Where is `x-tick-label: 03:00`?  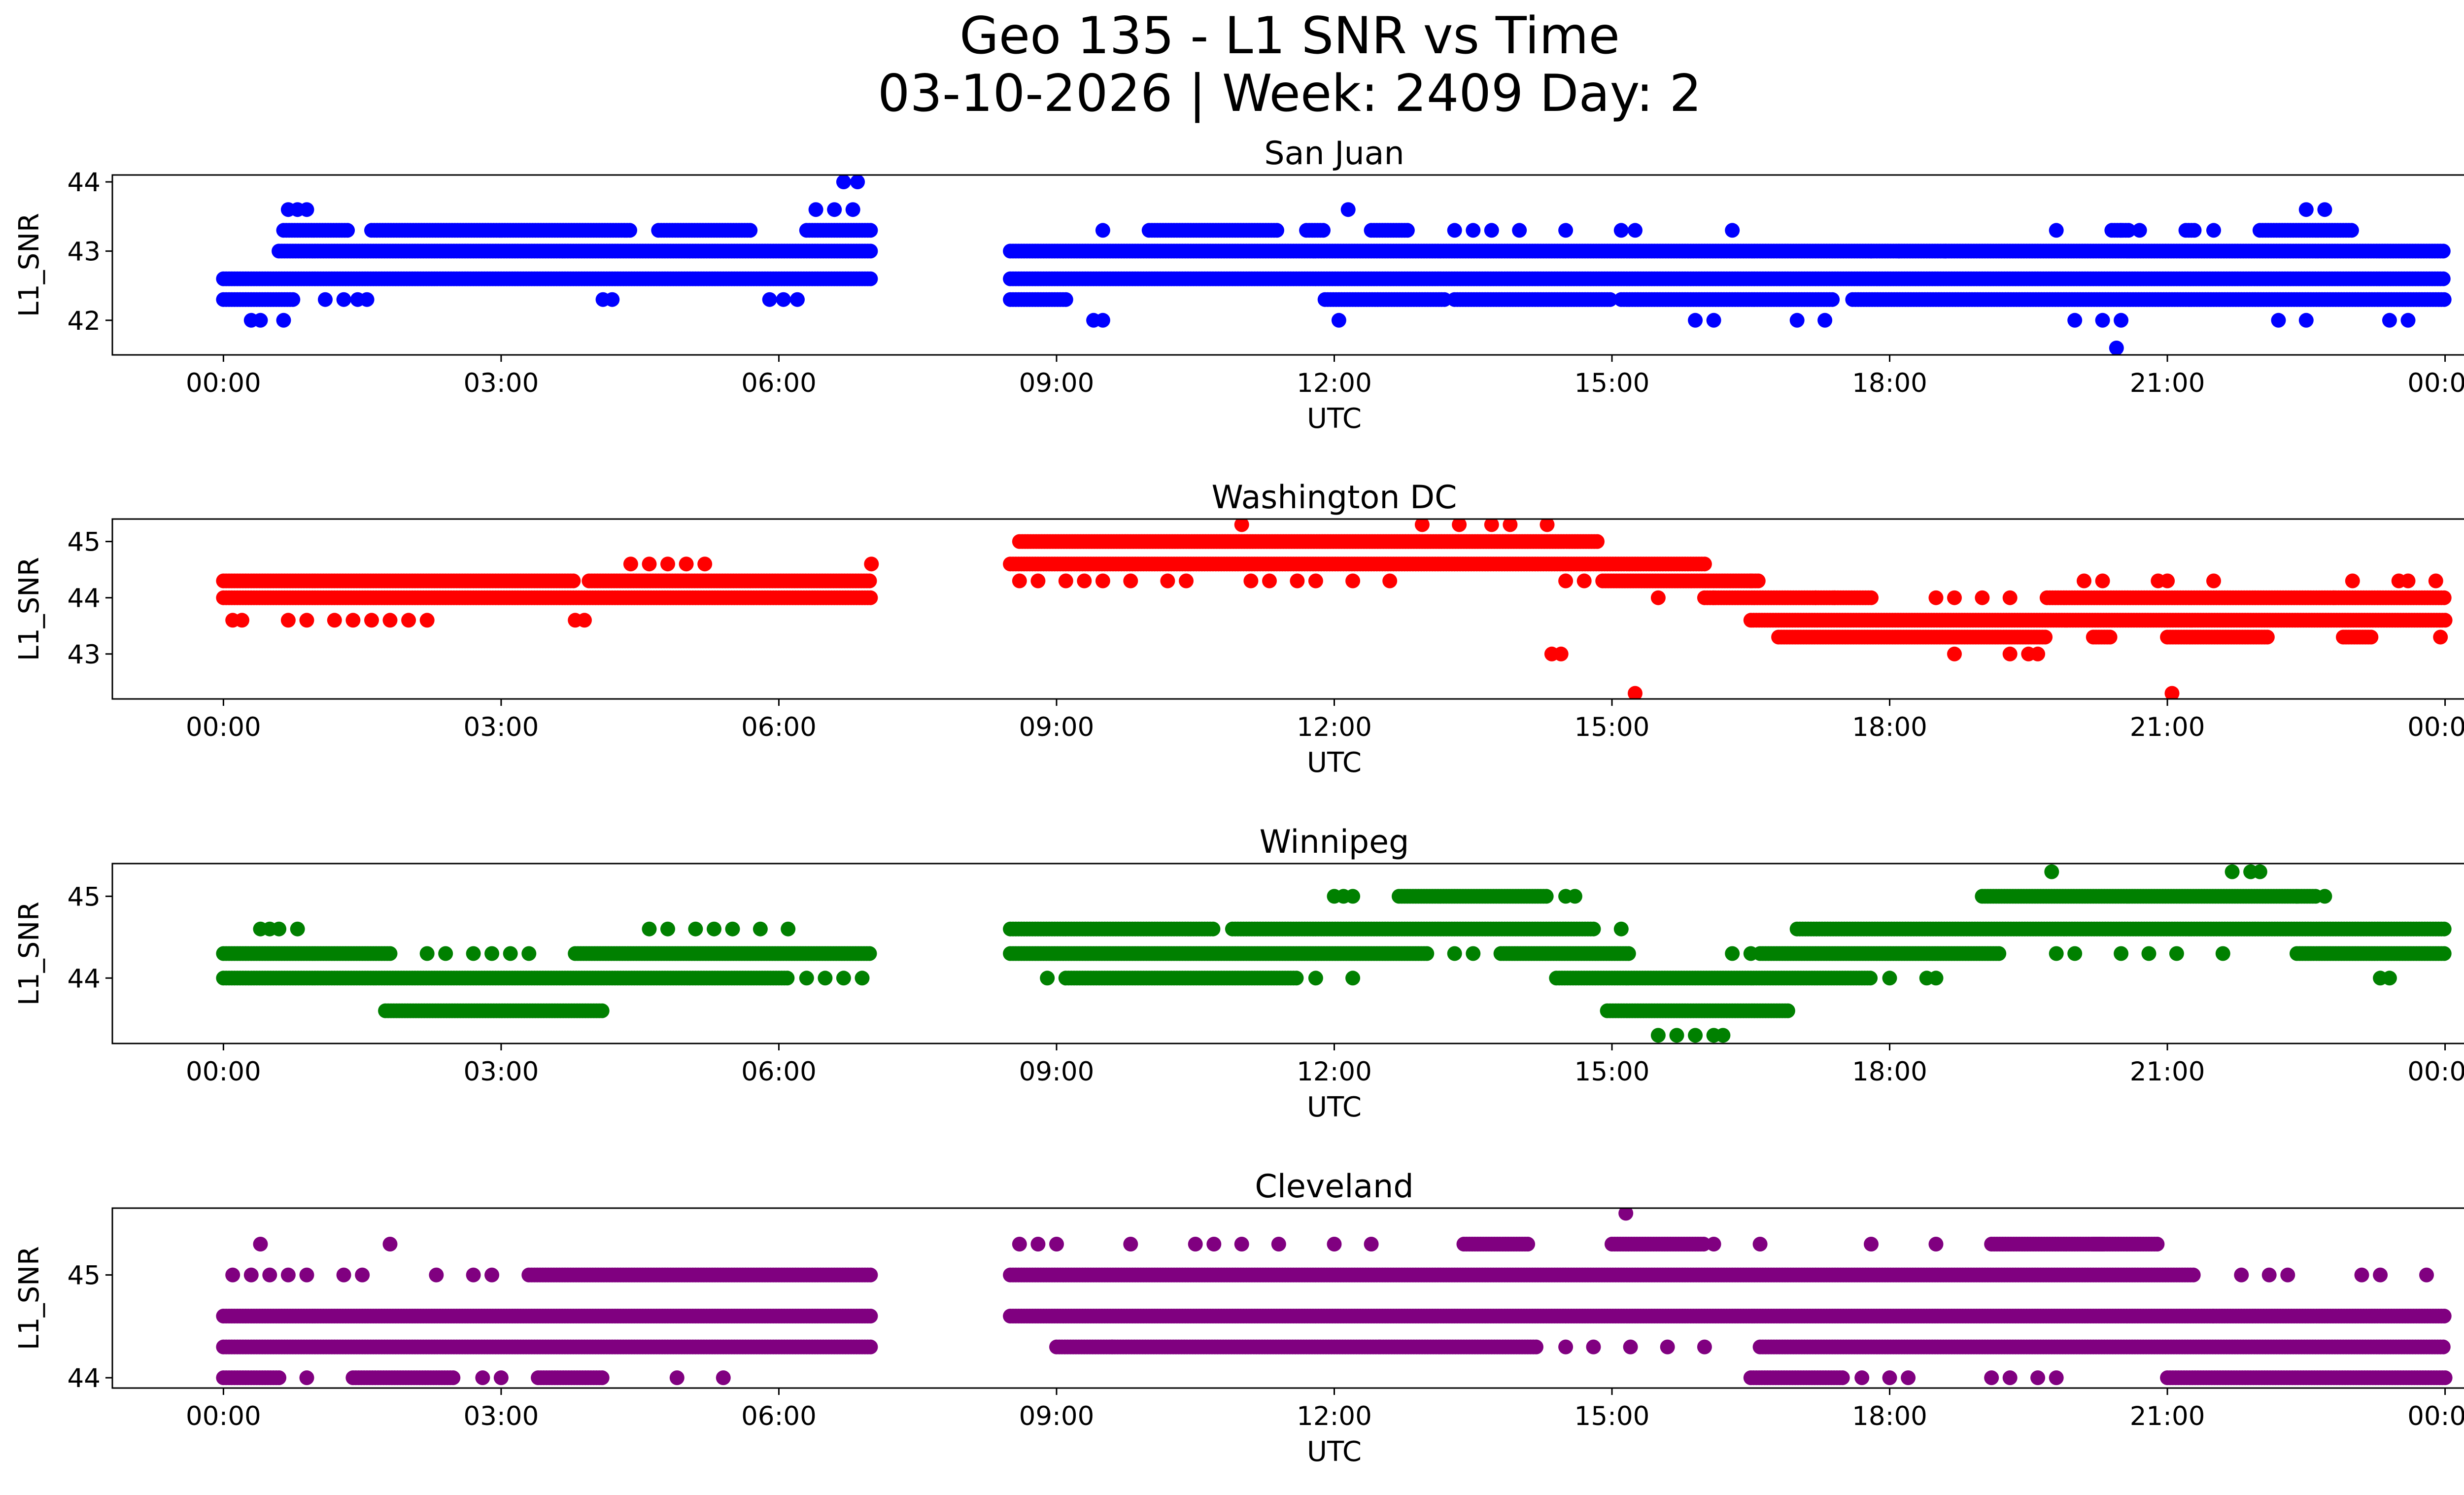
x-tick-label: 03:00 is located at coordinates (501, 383).